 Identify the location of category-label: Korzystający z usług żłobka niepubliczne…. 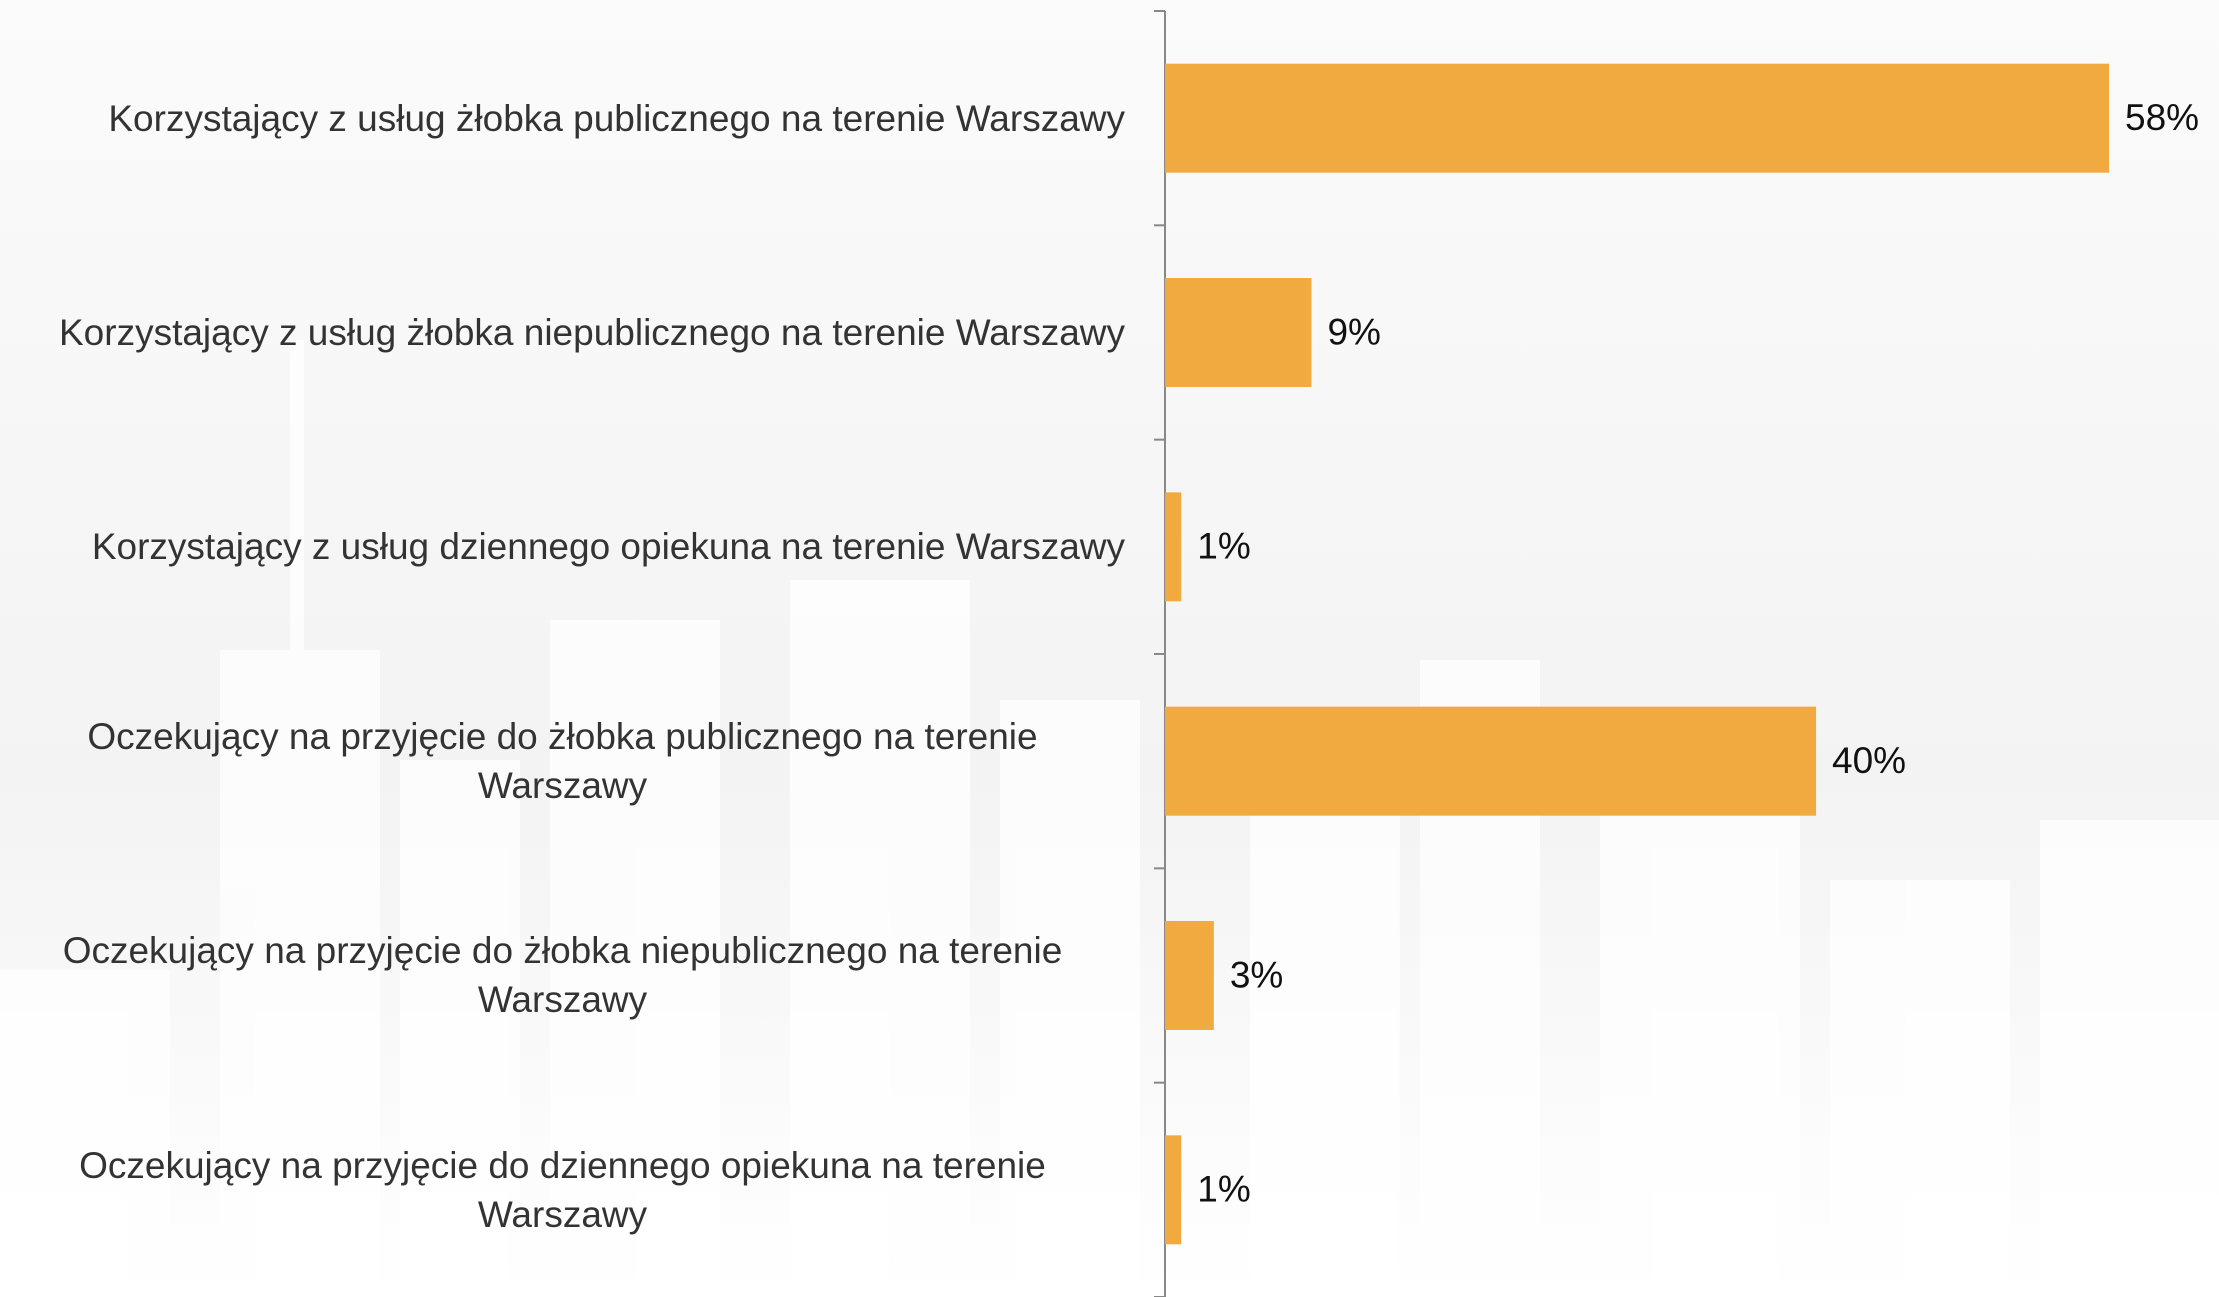
(592, 332).